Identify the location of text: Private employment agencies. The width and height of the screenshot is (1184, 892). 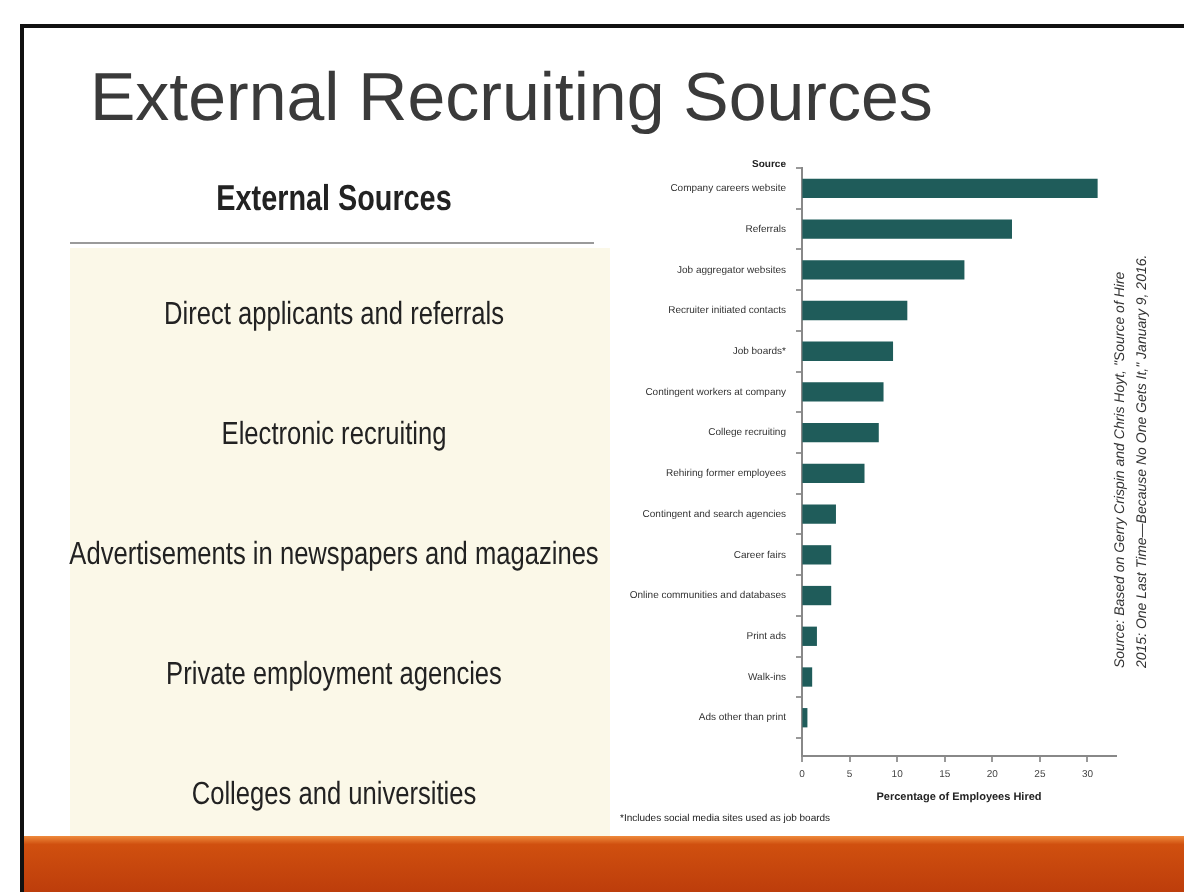
(334, 676).